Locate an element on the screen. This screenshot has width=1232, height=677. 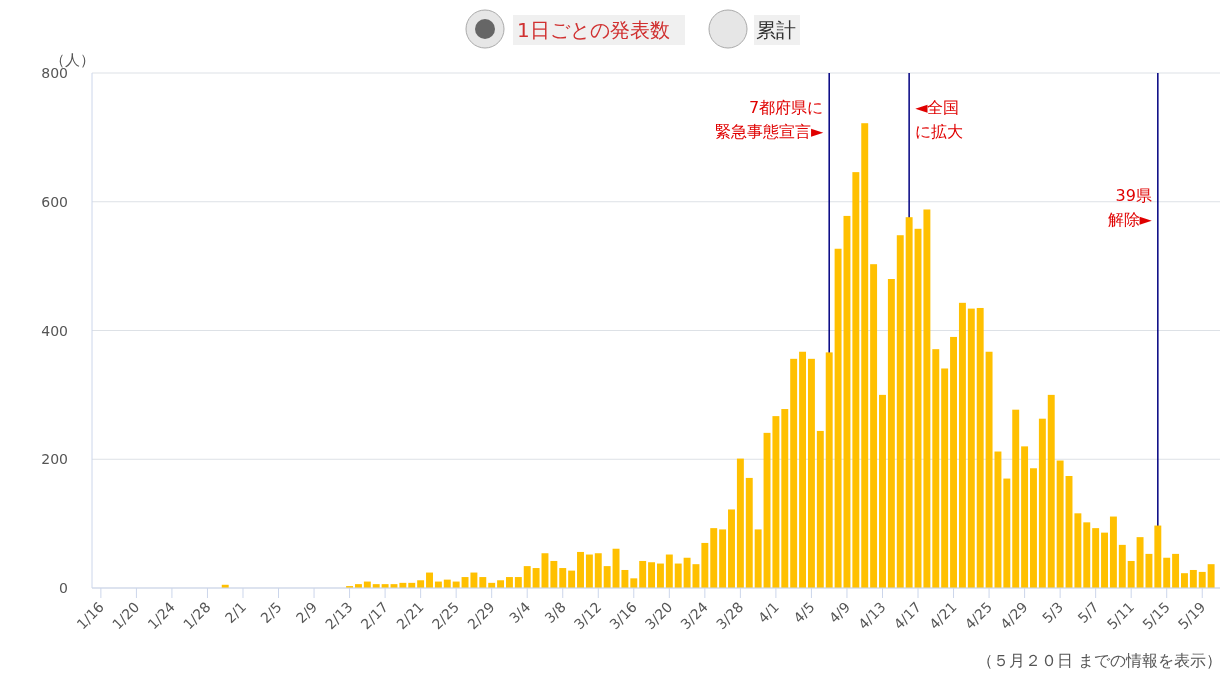
ref-line-label: 7都府県に緊急事態宣言► is located at coordinates (769, 119).